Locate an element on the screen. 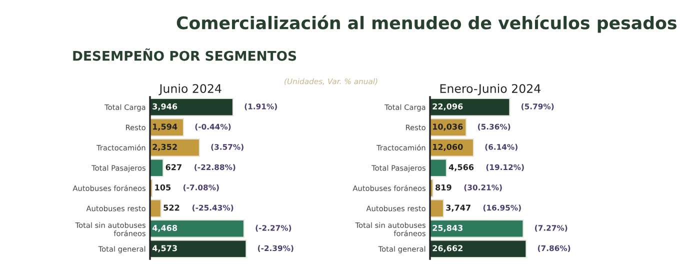  data-label: 4,468 is located at coordinates (165, 228).